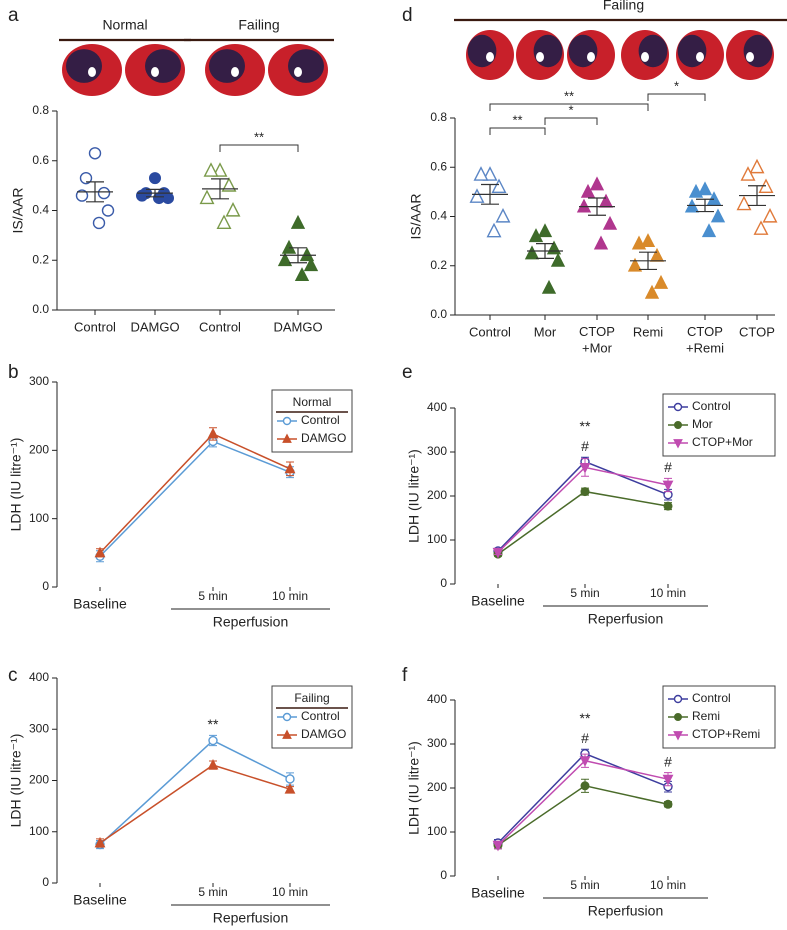 The height and width of the screenshot is (930, 787). I want to click on legend-label: Control, so click(320, 420).